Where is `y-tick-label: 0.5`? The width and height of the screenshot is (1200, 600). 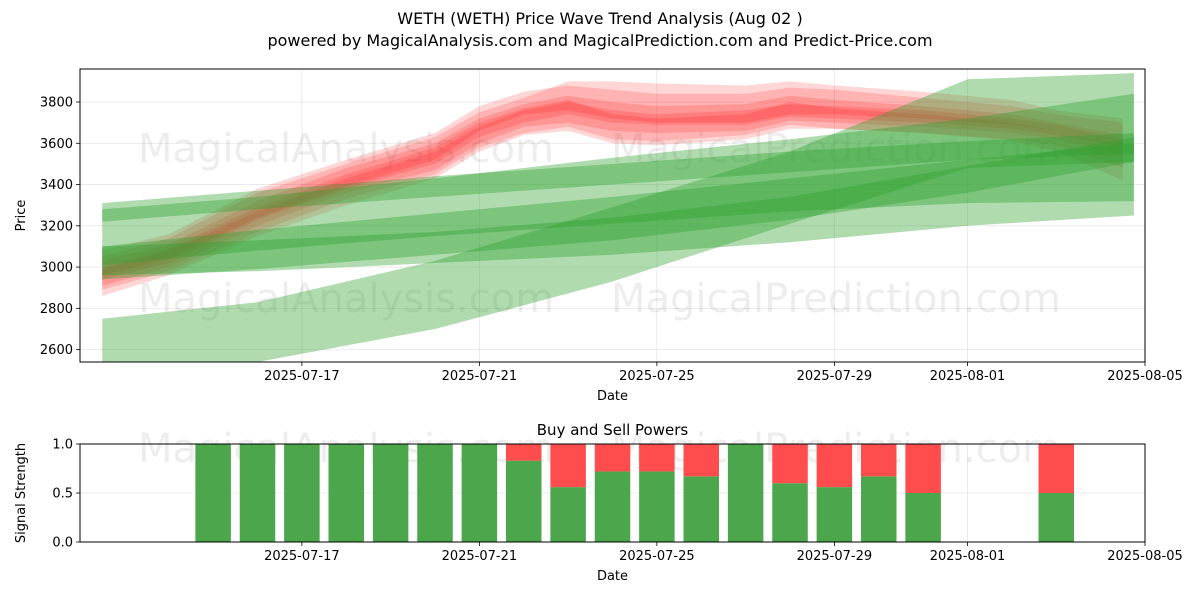
y-tick-label: 0.5 is located at coordinates (62, 494).